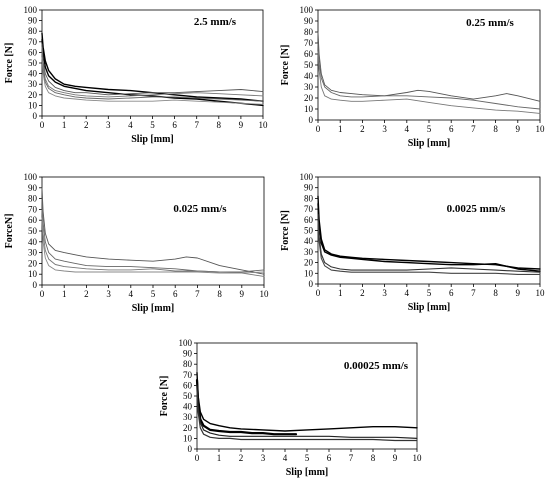 The width and height of the screenshot is (550, 496). I want to click on y-axis-label: ForceN], so click(9, 231).